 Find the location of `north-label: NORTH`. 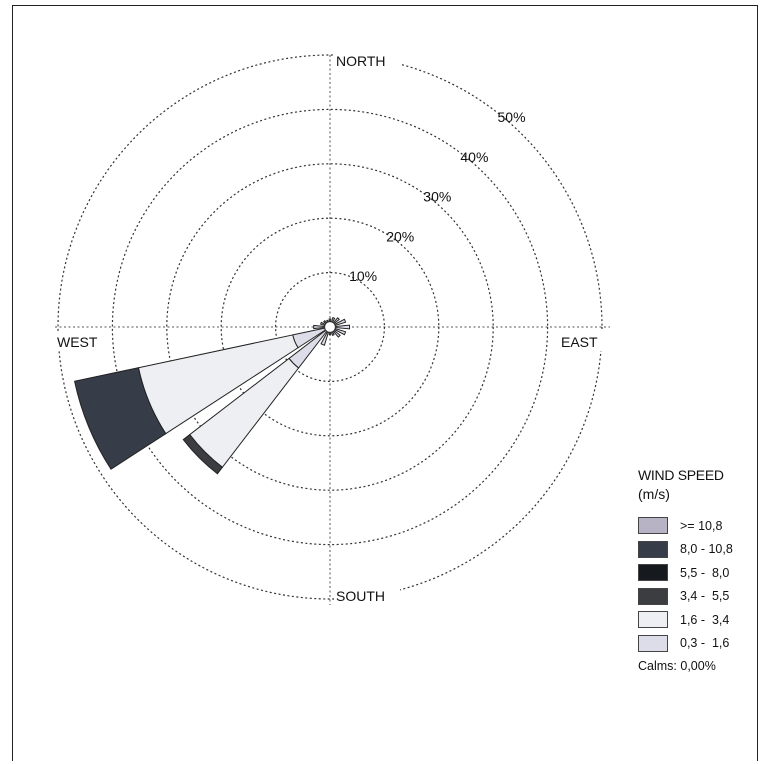

north-label: NORTH is located at coordinates (361, 61).